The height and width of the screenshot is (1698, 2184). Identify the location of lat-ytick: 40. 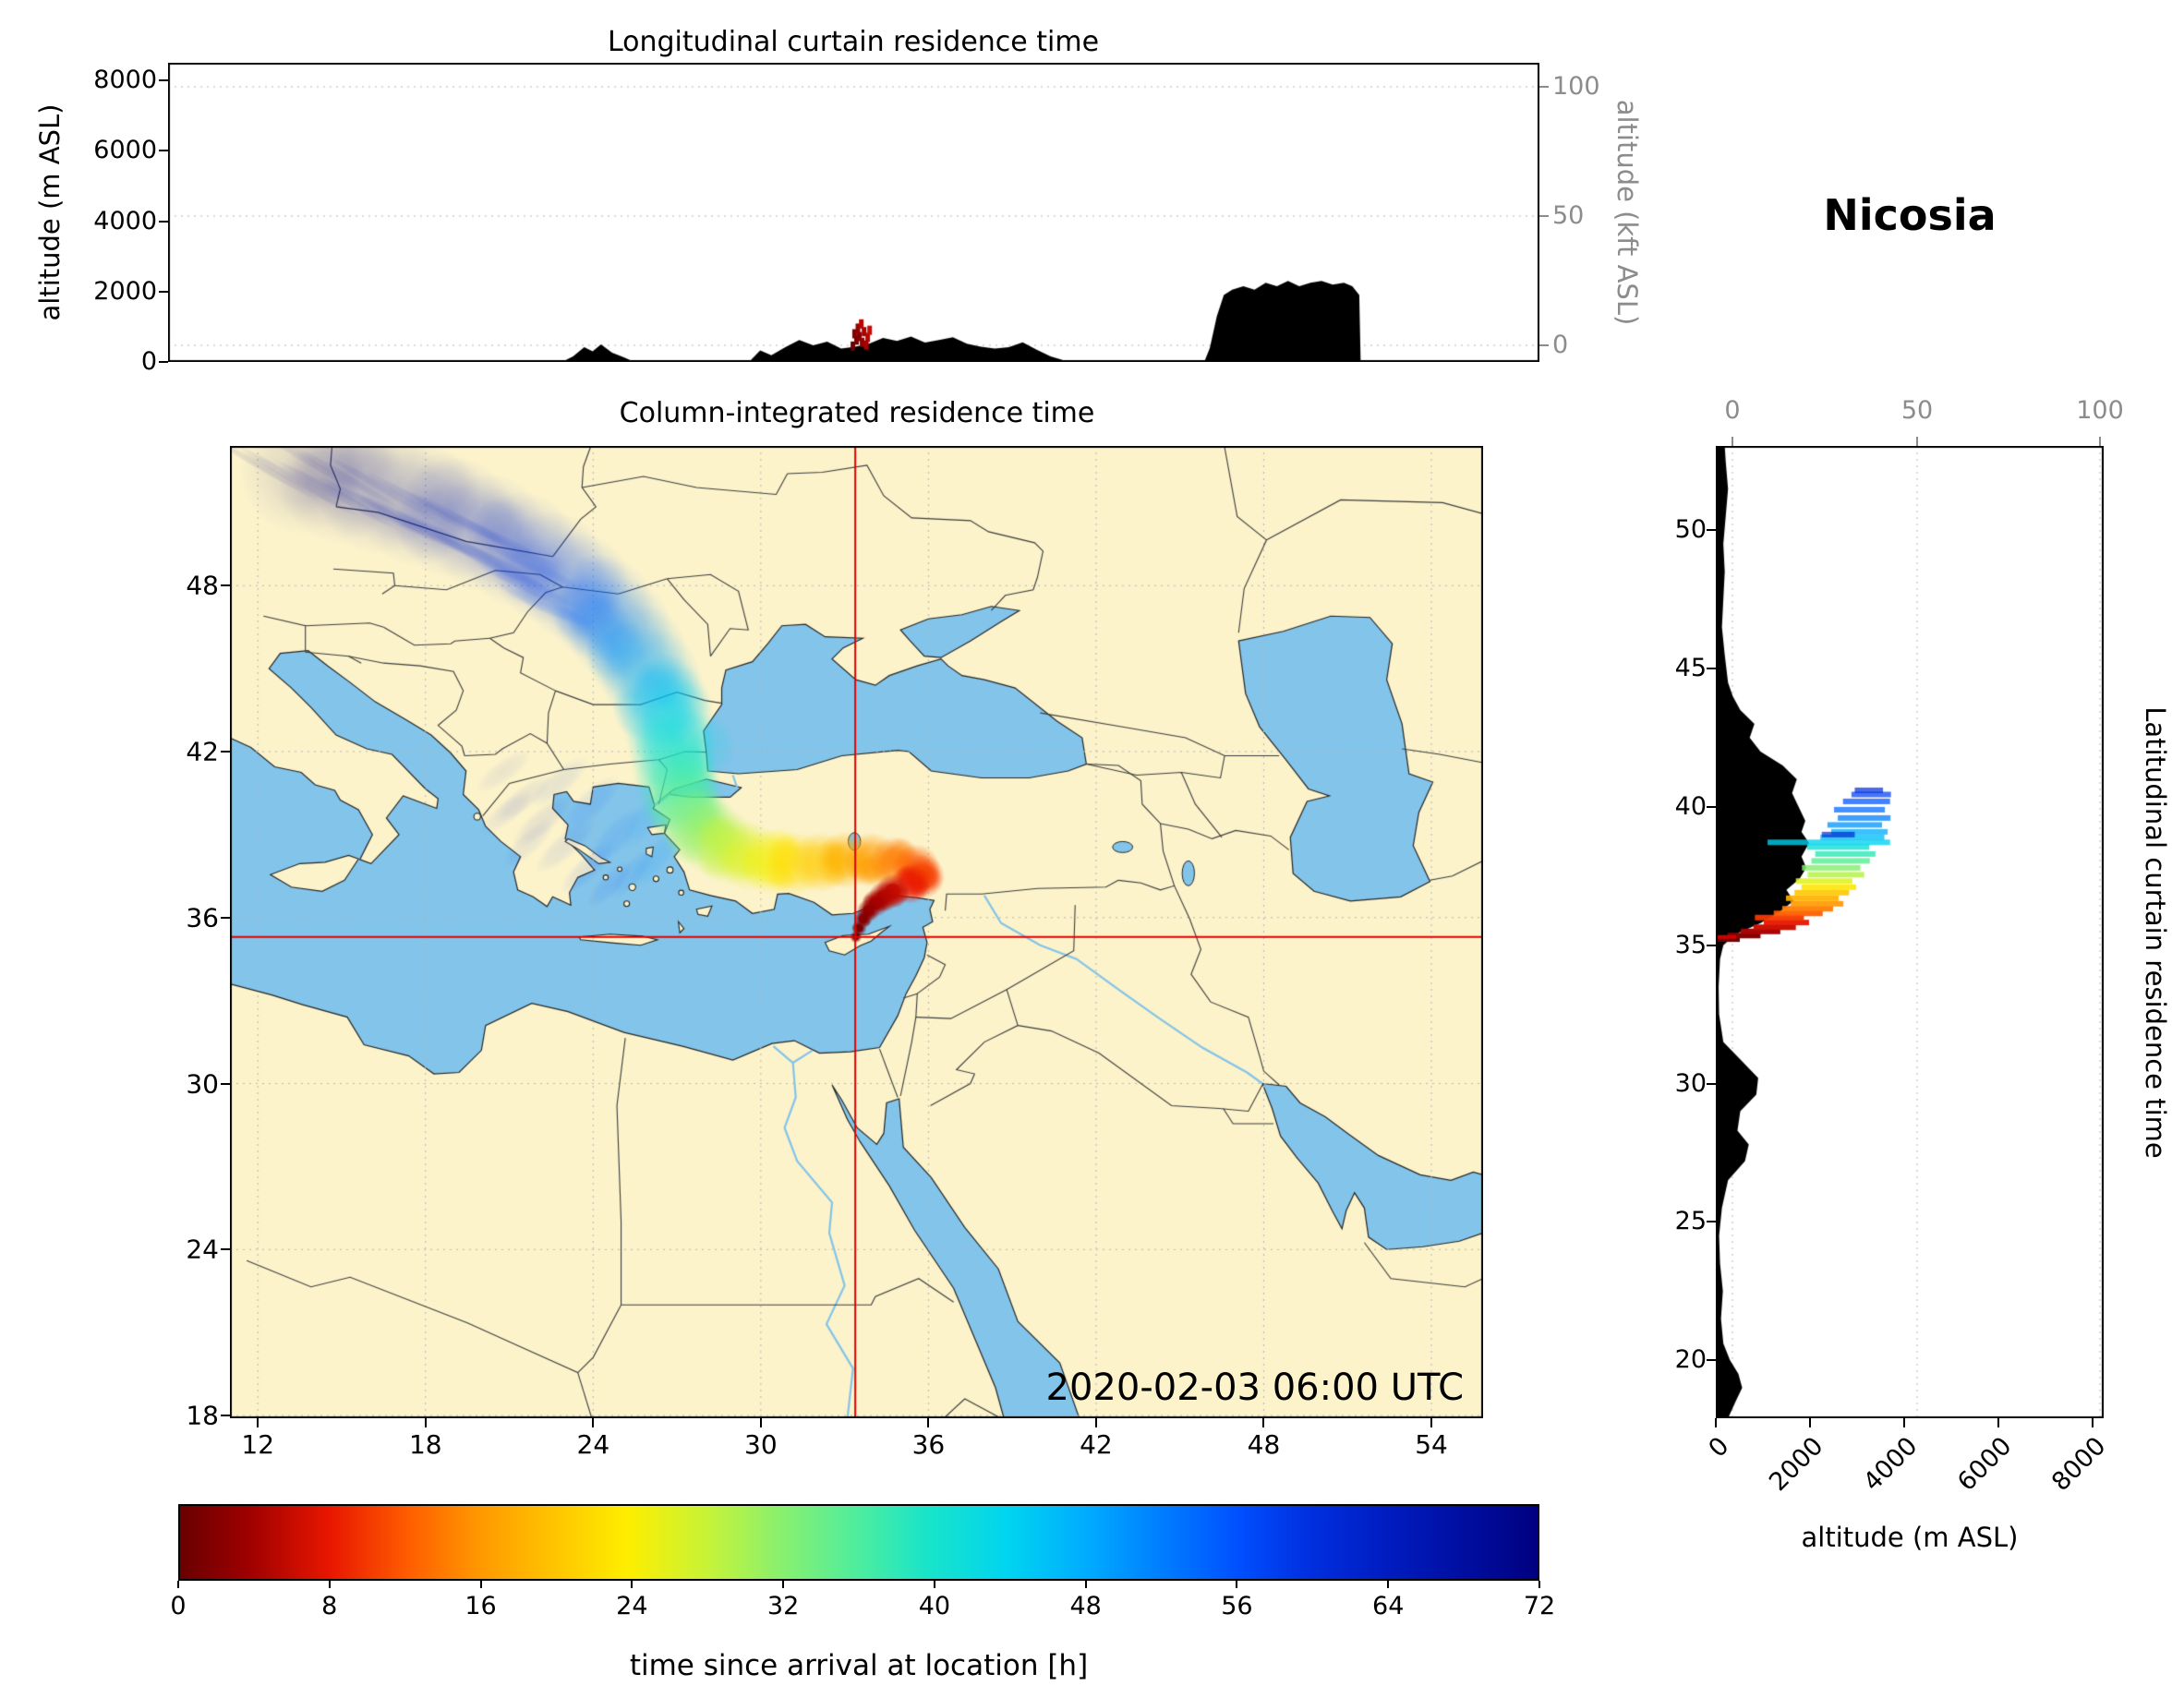
(1690, 806).